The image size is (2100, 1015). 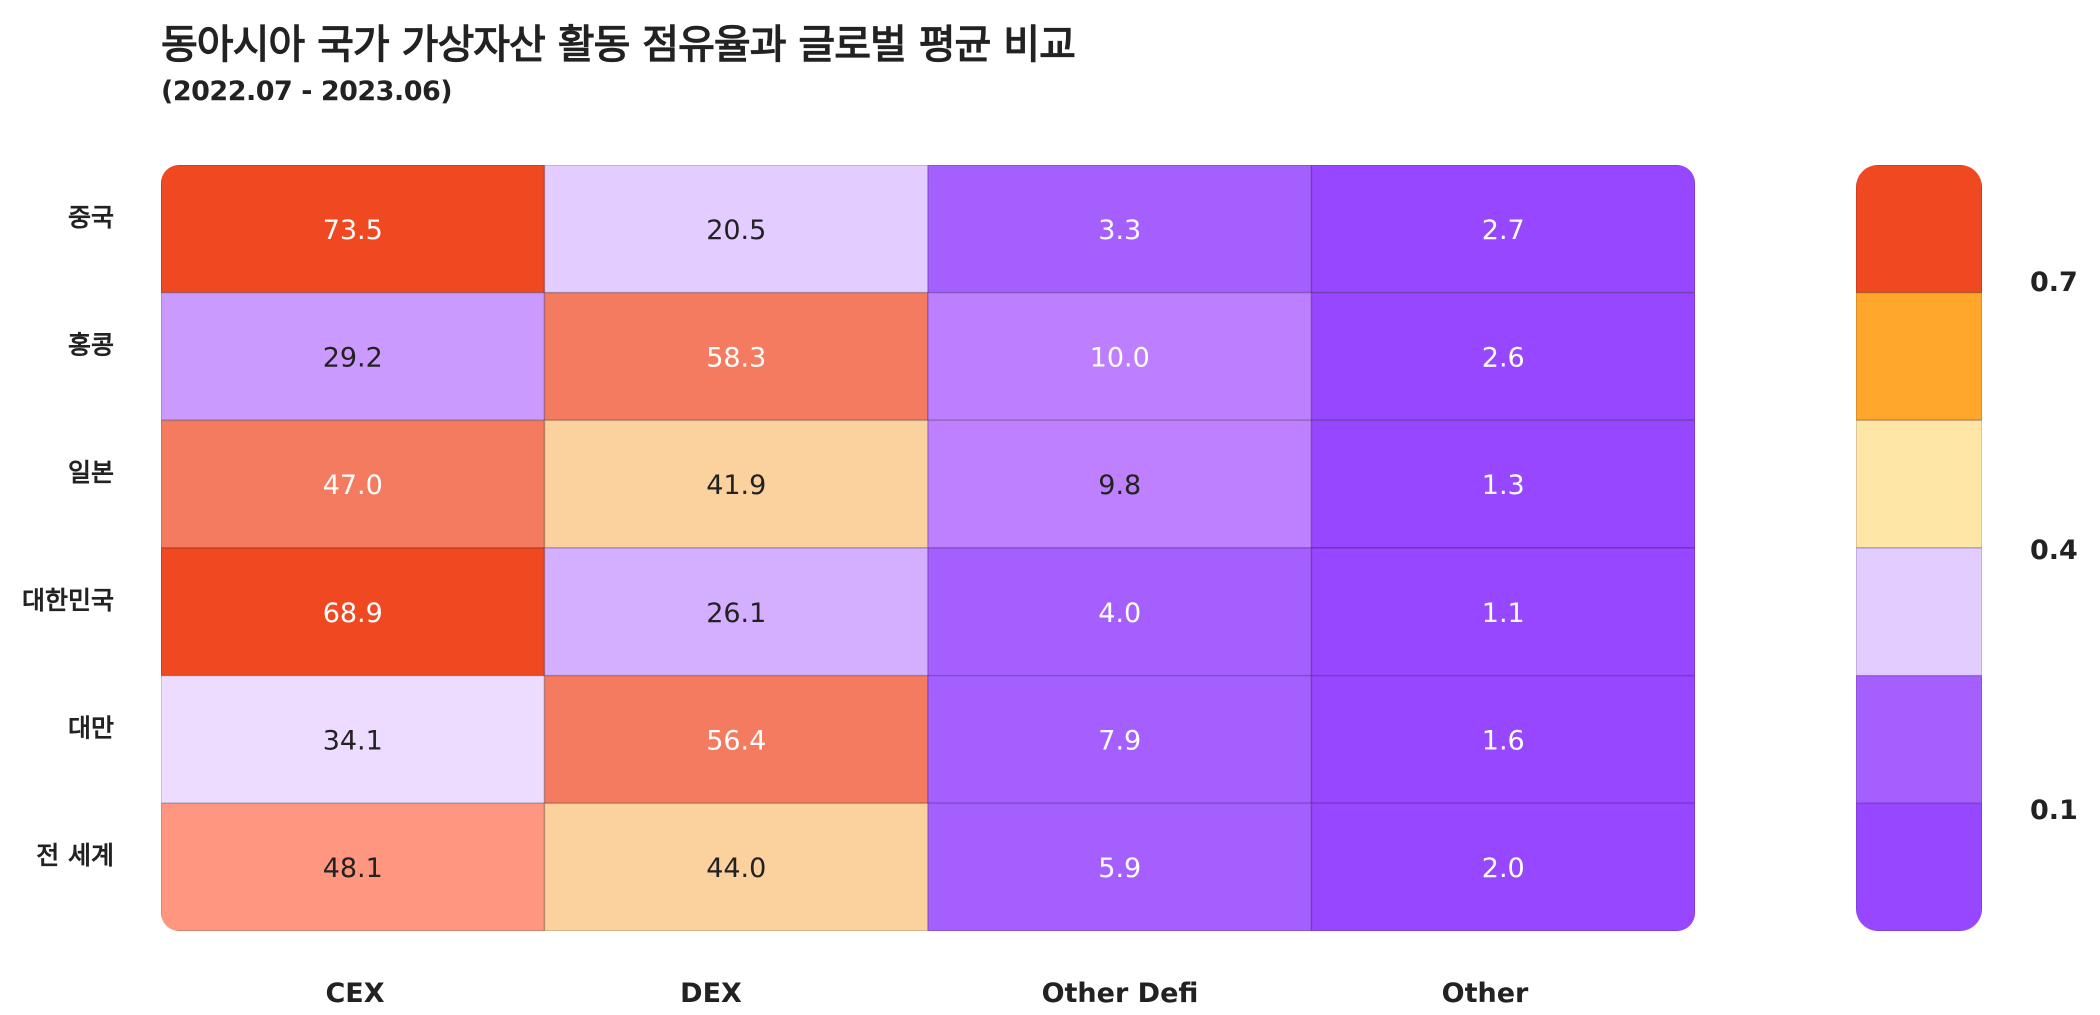 I want to click on cell-value-label: 44.0, so click(x=736, y=868).